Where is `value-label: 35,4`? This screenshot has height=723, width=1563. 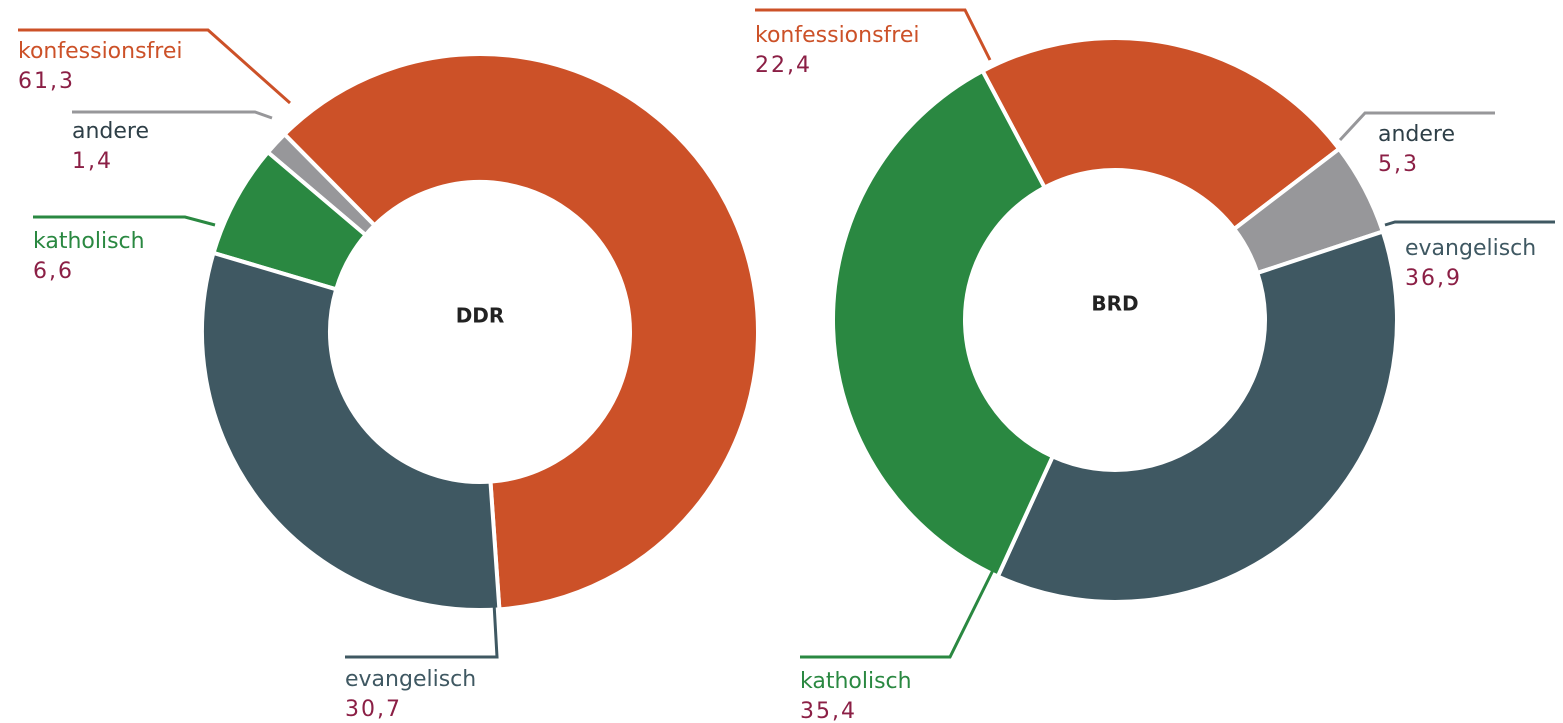 value-label: 35,4 is located at coordinates (828, 711).